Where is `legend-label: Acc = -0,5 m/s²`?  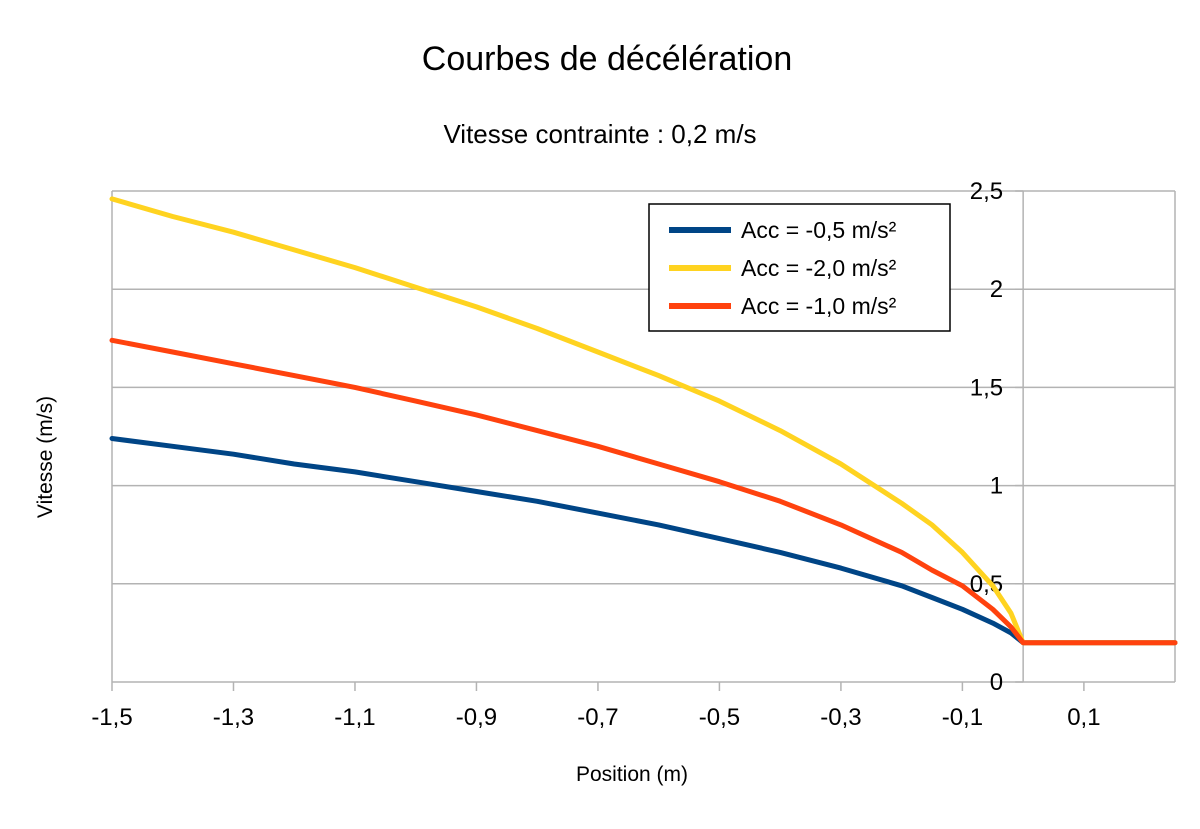
legend-label: Acc = -0,5 m/s² is located at coordinates (819, 230).